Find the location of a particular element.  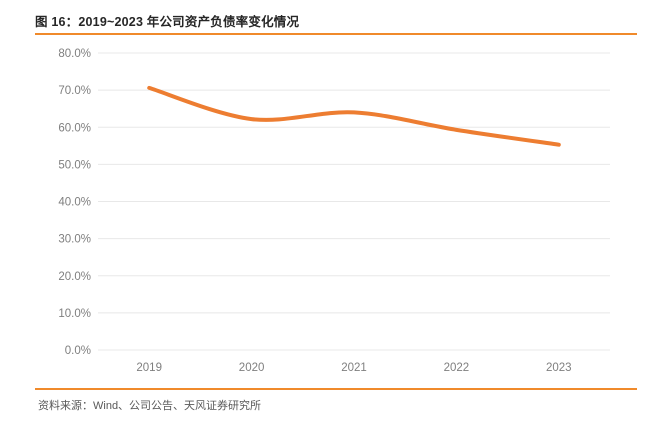

x-tick-label: 2023 is located at coordinates (559, 368).